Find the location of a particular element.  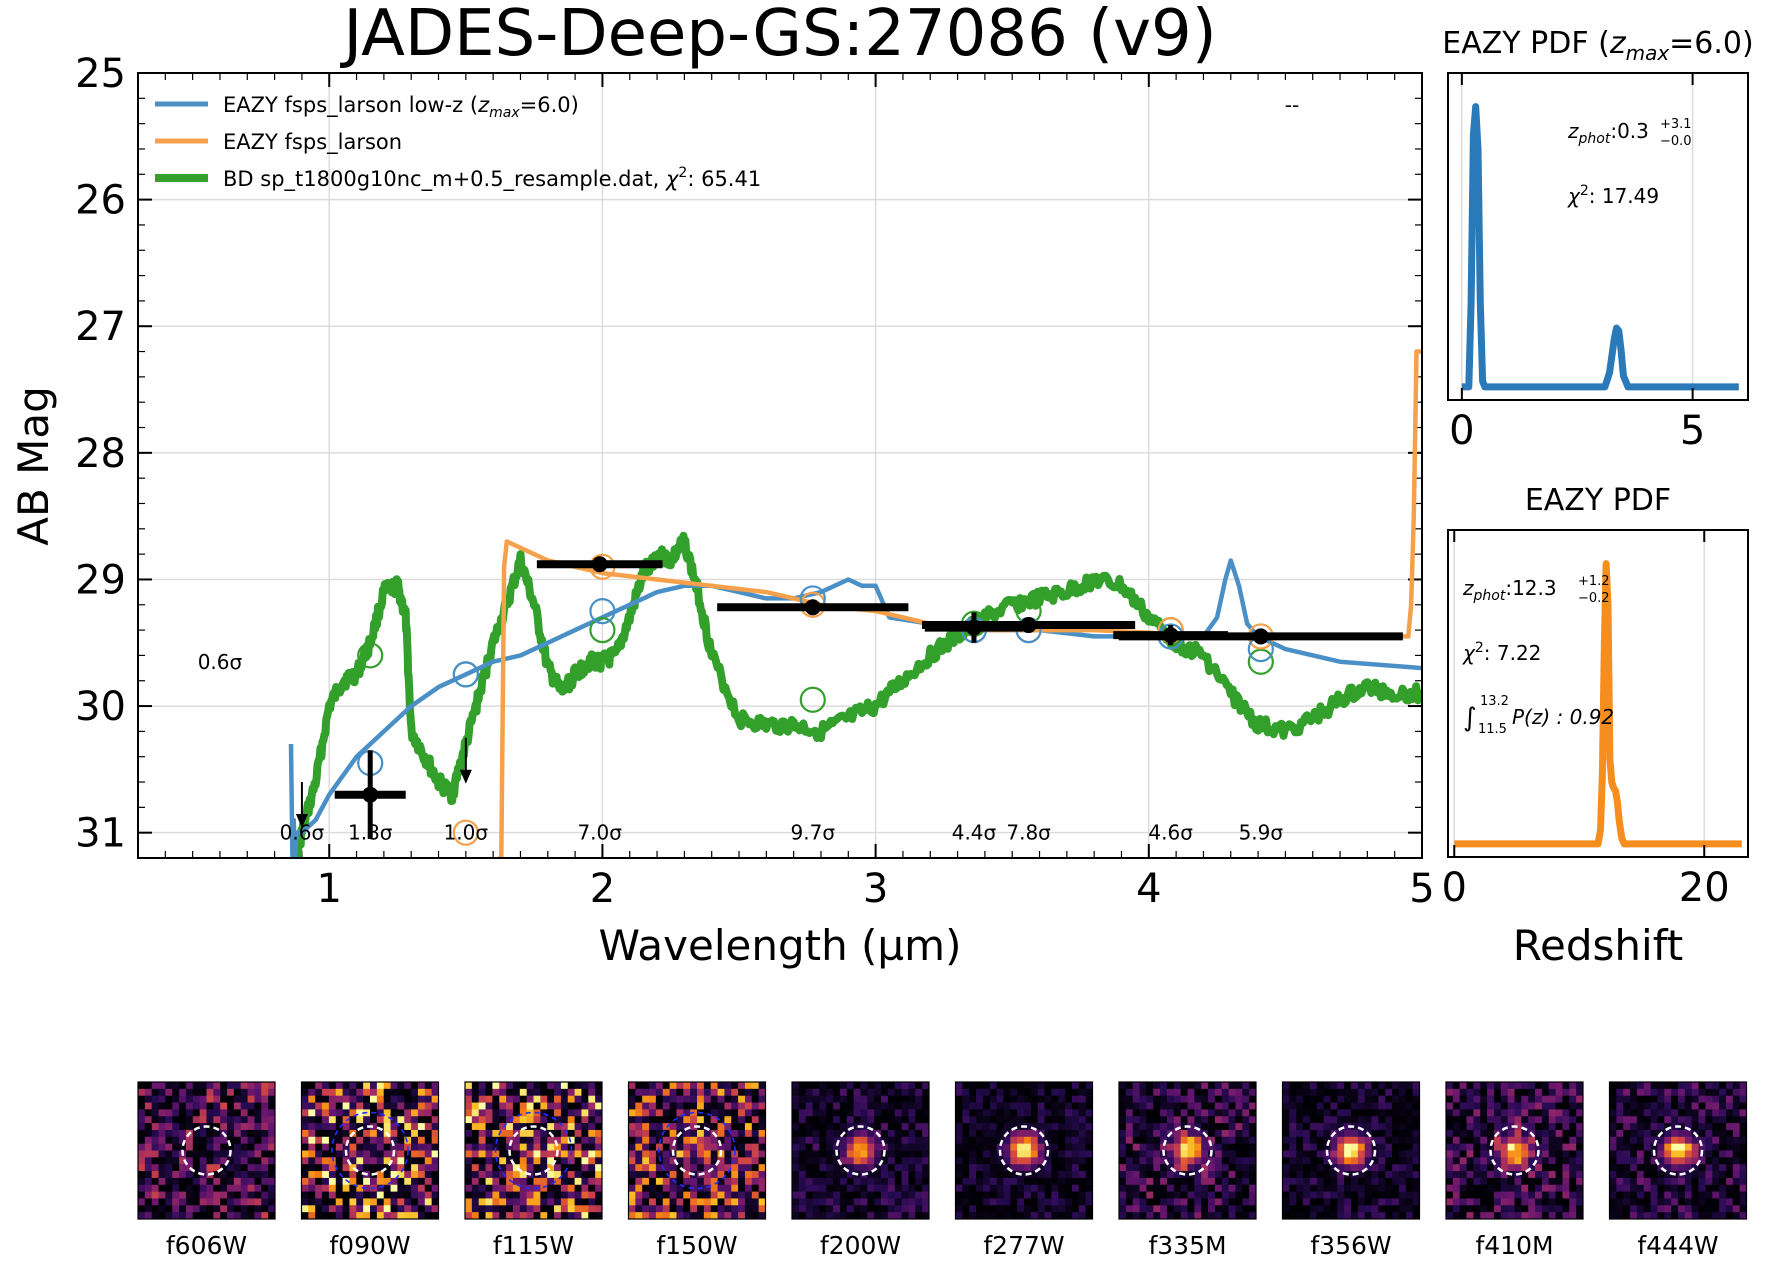

stamp-f410M: f410M is located at coordinates (1514, 1170).